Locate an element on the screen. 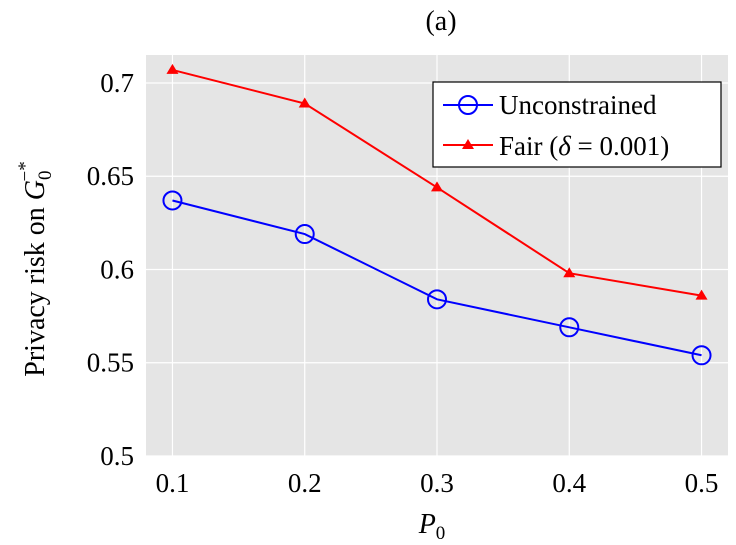 This screenshot has height=545, width=736. legend-label-fair: Fair (δ = 0.001) is located at coordinates (584, 146).